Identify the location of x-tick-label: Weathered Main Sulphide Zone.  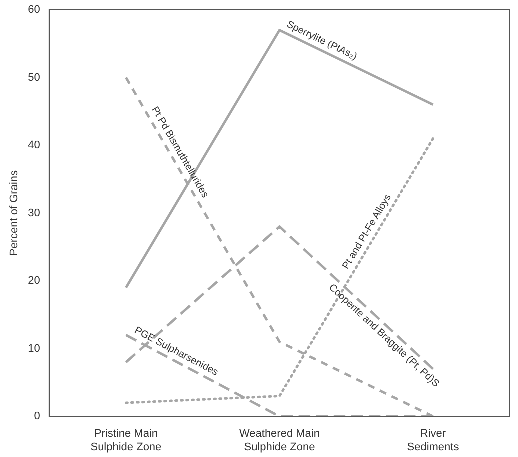
(279, 441).